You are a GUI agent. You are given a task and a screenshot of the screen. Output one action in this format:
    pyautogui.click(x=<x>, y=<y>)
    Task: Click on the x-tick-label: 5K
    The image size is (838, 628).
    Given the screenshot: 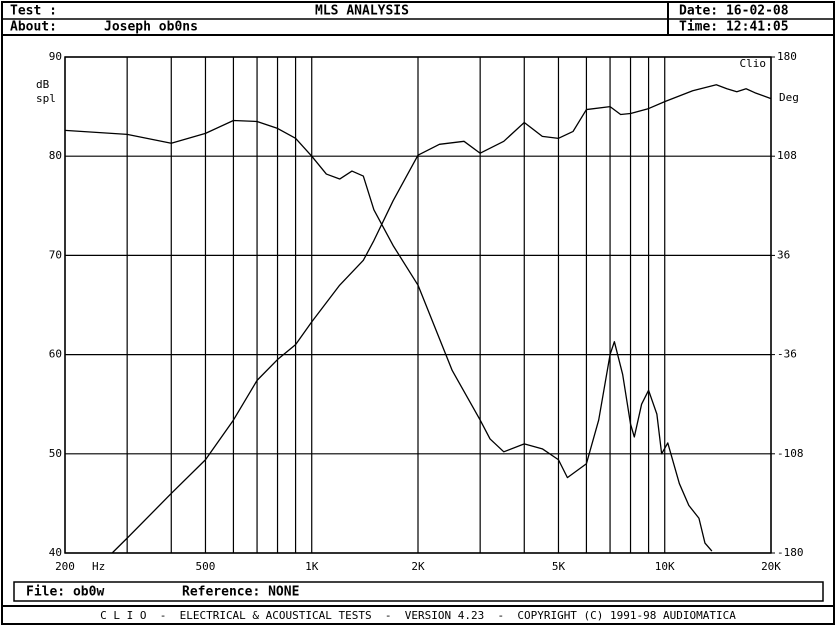 What is the action you would take?
    pyautogui.click(x=559, y=566)
    